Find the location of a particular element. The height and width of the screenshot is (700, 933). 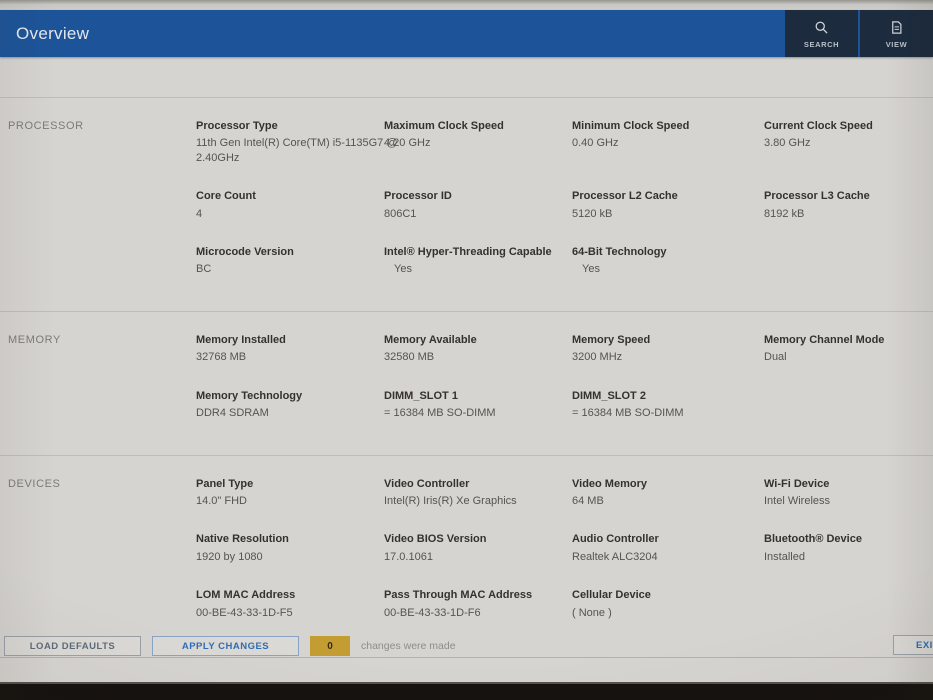

field-microcode-version: Microcode Version BC is located at coordinates (290, 261).